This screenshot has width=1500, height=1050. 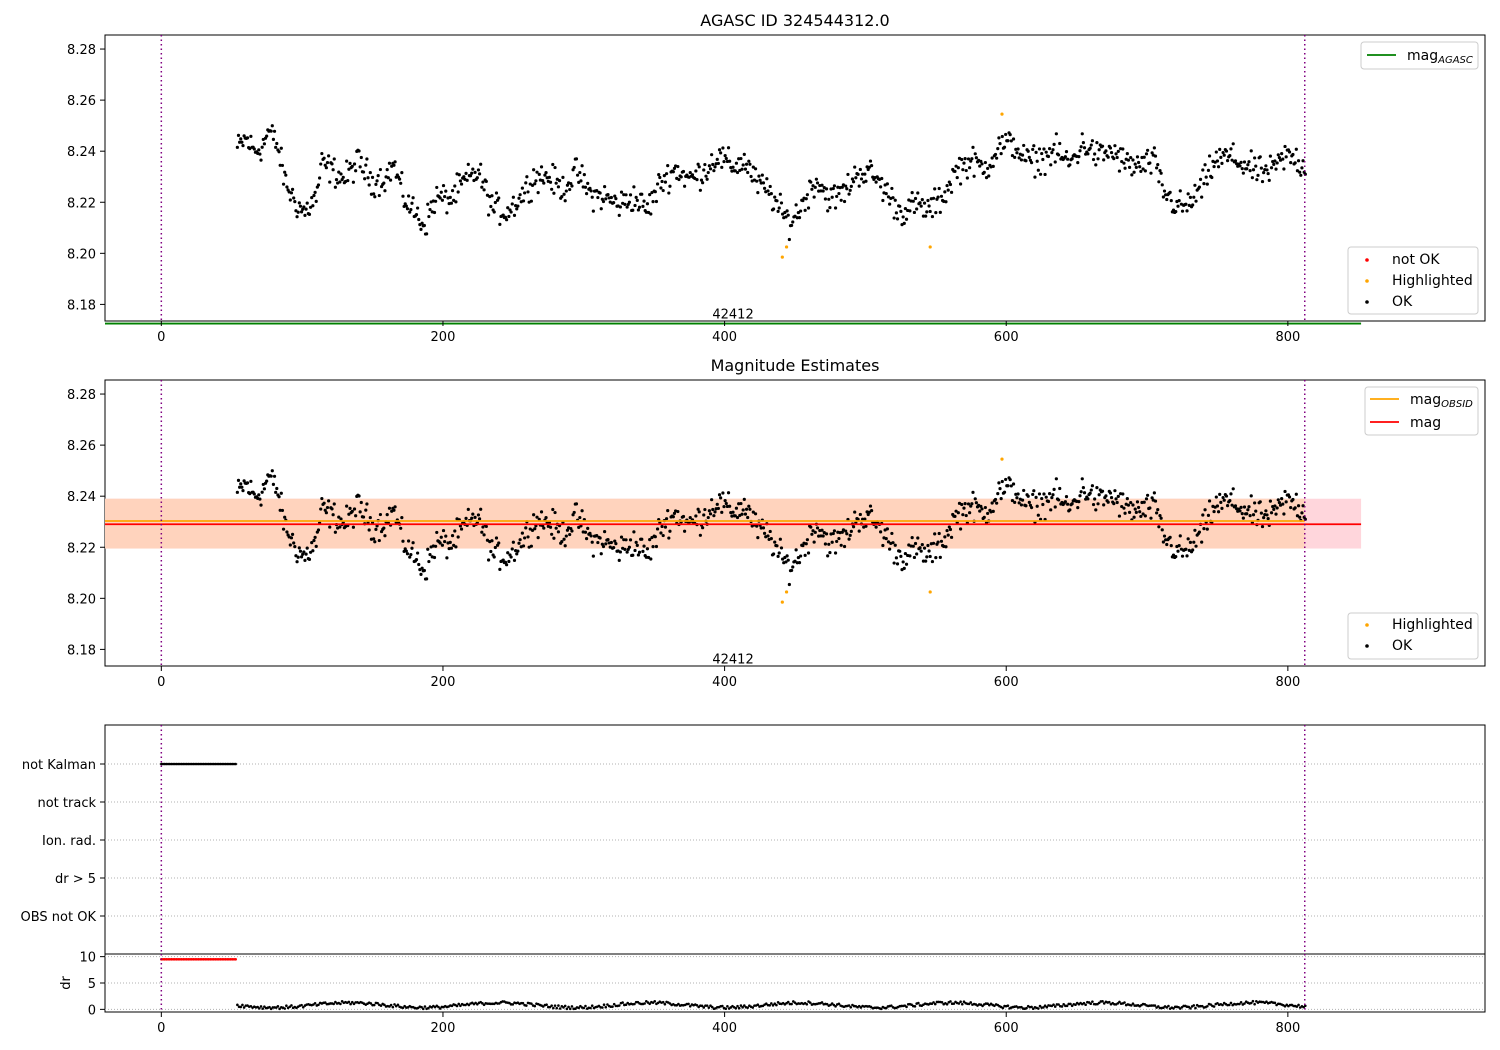 What do you see at coordinates (81, 305) in the screenshot?
I see `y-tick-label: 8.18` at bounding box center [81, 305].